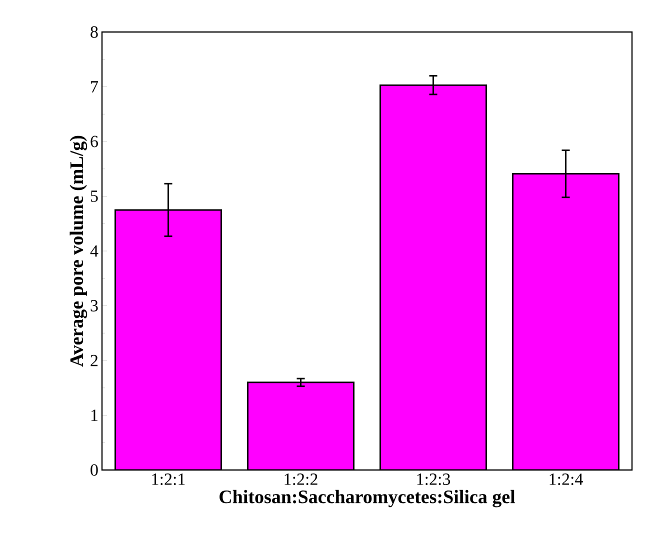  What do you see at coordinates (94, 86) in the screenshot?
I see `y-tick-label: 7` at bounding box center [94, 86].